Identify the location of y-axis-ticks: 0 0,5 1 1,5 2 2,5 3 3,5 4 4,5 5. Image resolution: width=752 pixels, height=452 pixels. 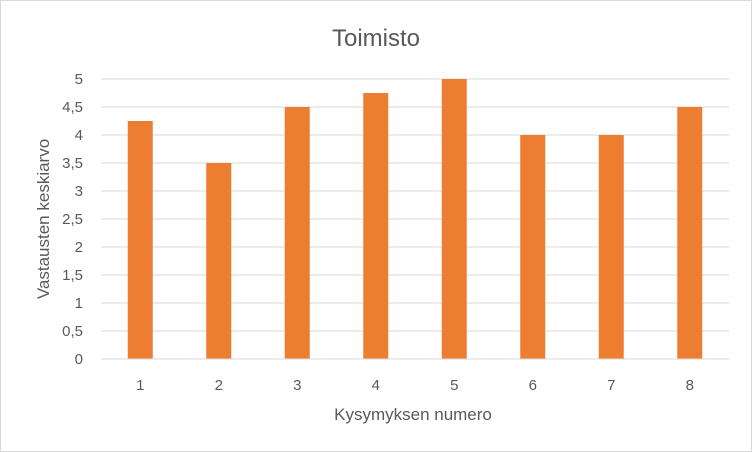
(72, 219).